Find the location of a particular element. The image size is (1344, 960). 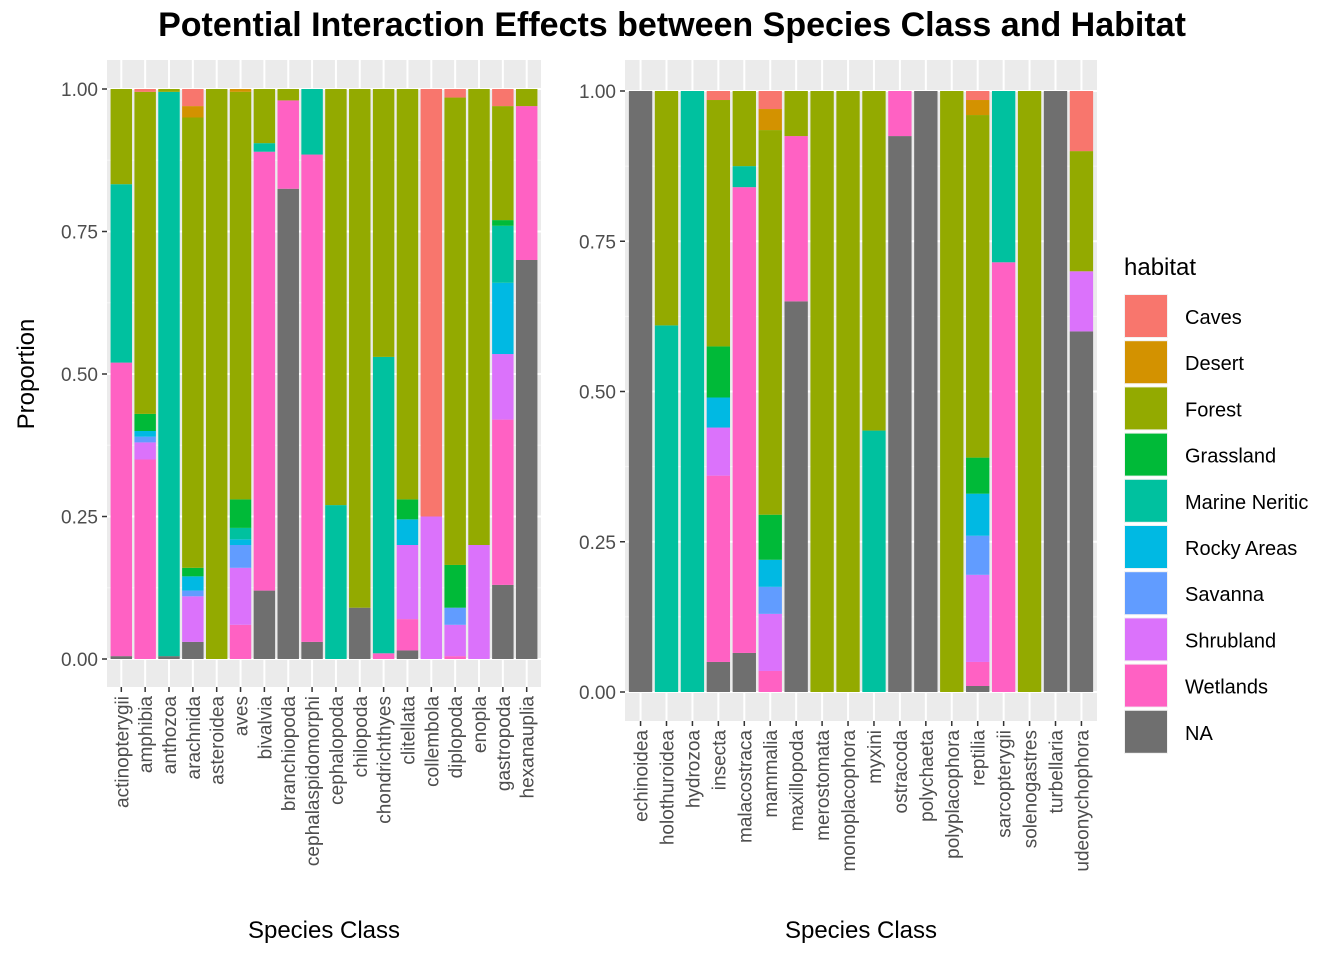

x-tick-label: gastropoda is located at coordinates (504, 744).